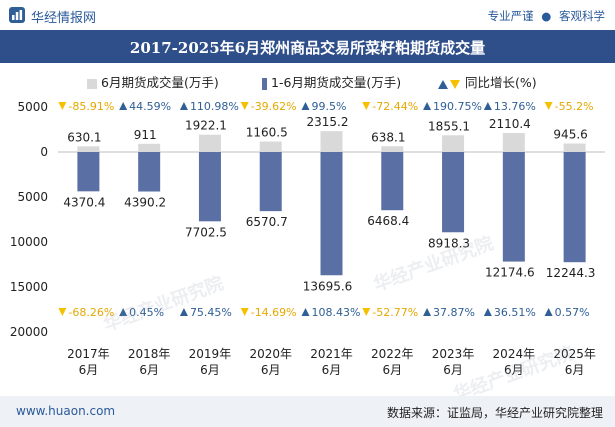 The width and height of the screenshot is (615, 427). I want to click on yoy-ytd-label: 37.87%, so click(454, 312).